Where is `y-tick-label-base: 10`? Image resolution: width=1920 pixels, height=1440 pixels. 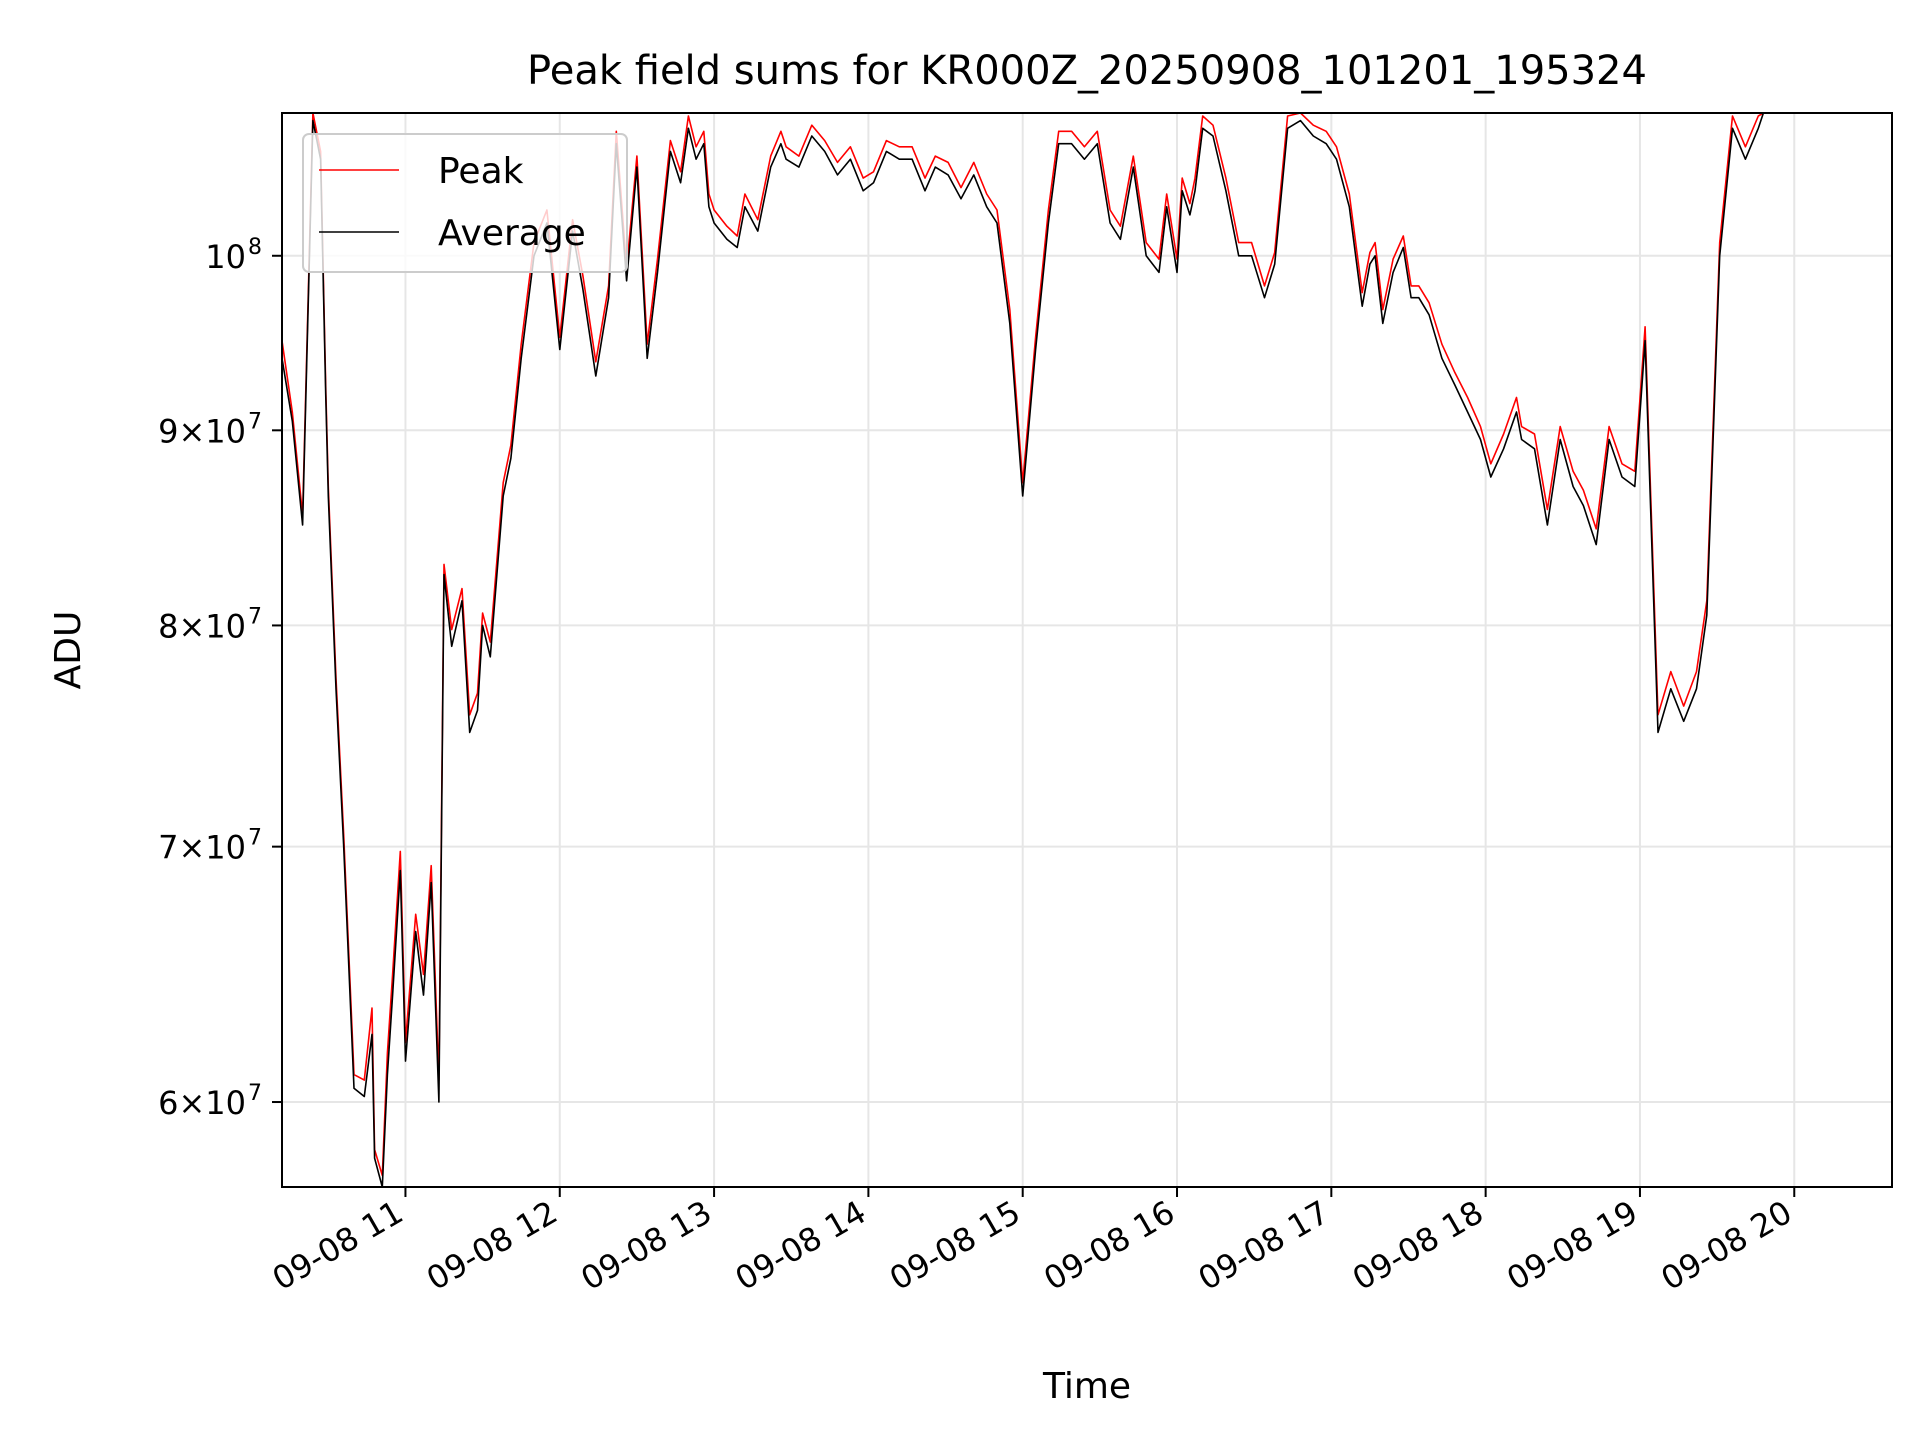
y-tick-label-base: 10 is located at coordinates (225, 257).